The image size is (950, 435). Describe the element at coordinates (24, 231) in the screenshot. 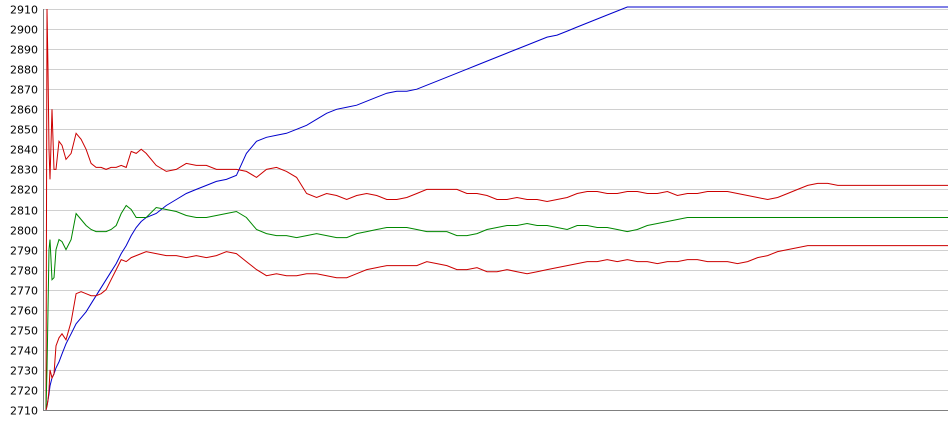

I see `y-tick-label: 2800` at that location.